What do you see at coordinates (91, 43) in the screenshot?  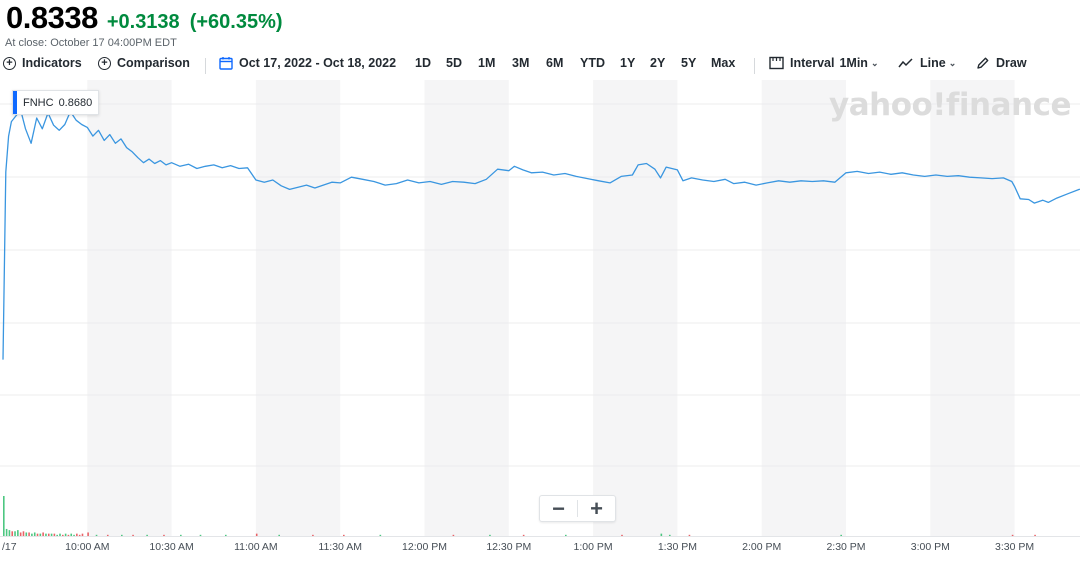 I see `market-close-note: At close: October 17 04:00PM EDT` at bounding box center [91, 43].